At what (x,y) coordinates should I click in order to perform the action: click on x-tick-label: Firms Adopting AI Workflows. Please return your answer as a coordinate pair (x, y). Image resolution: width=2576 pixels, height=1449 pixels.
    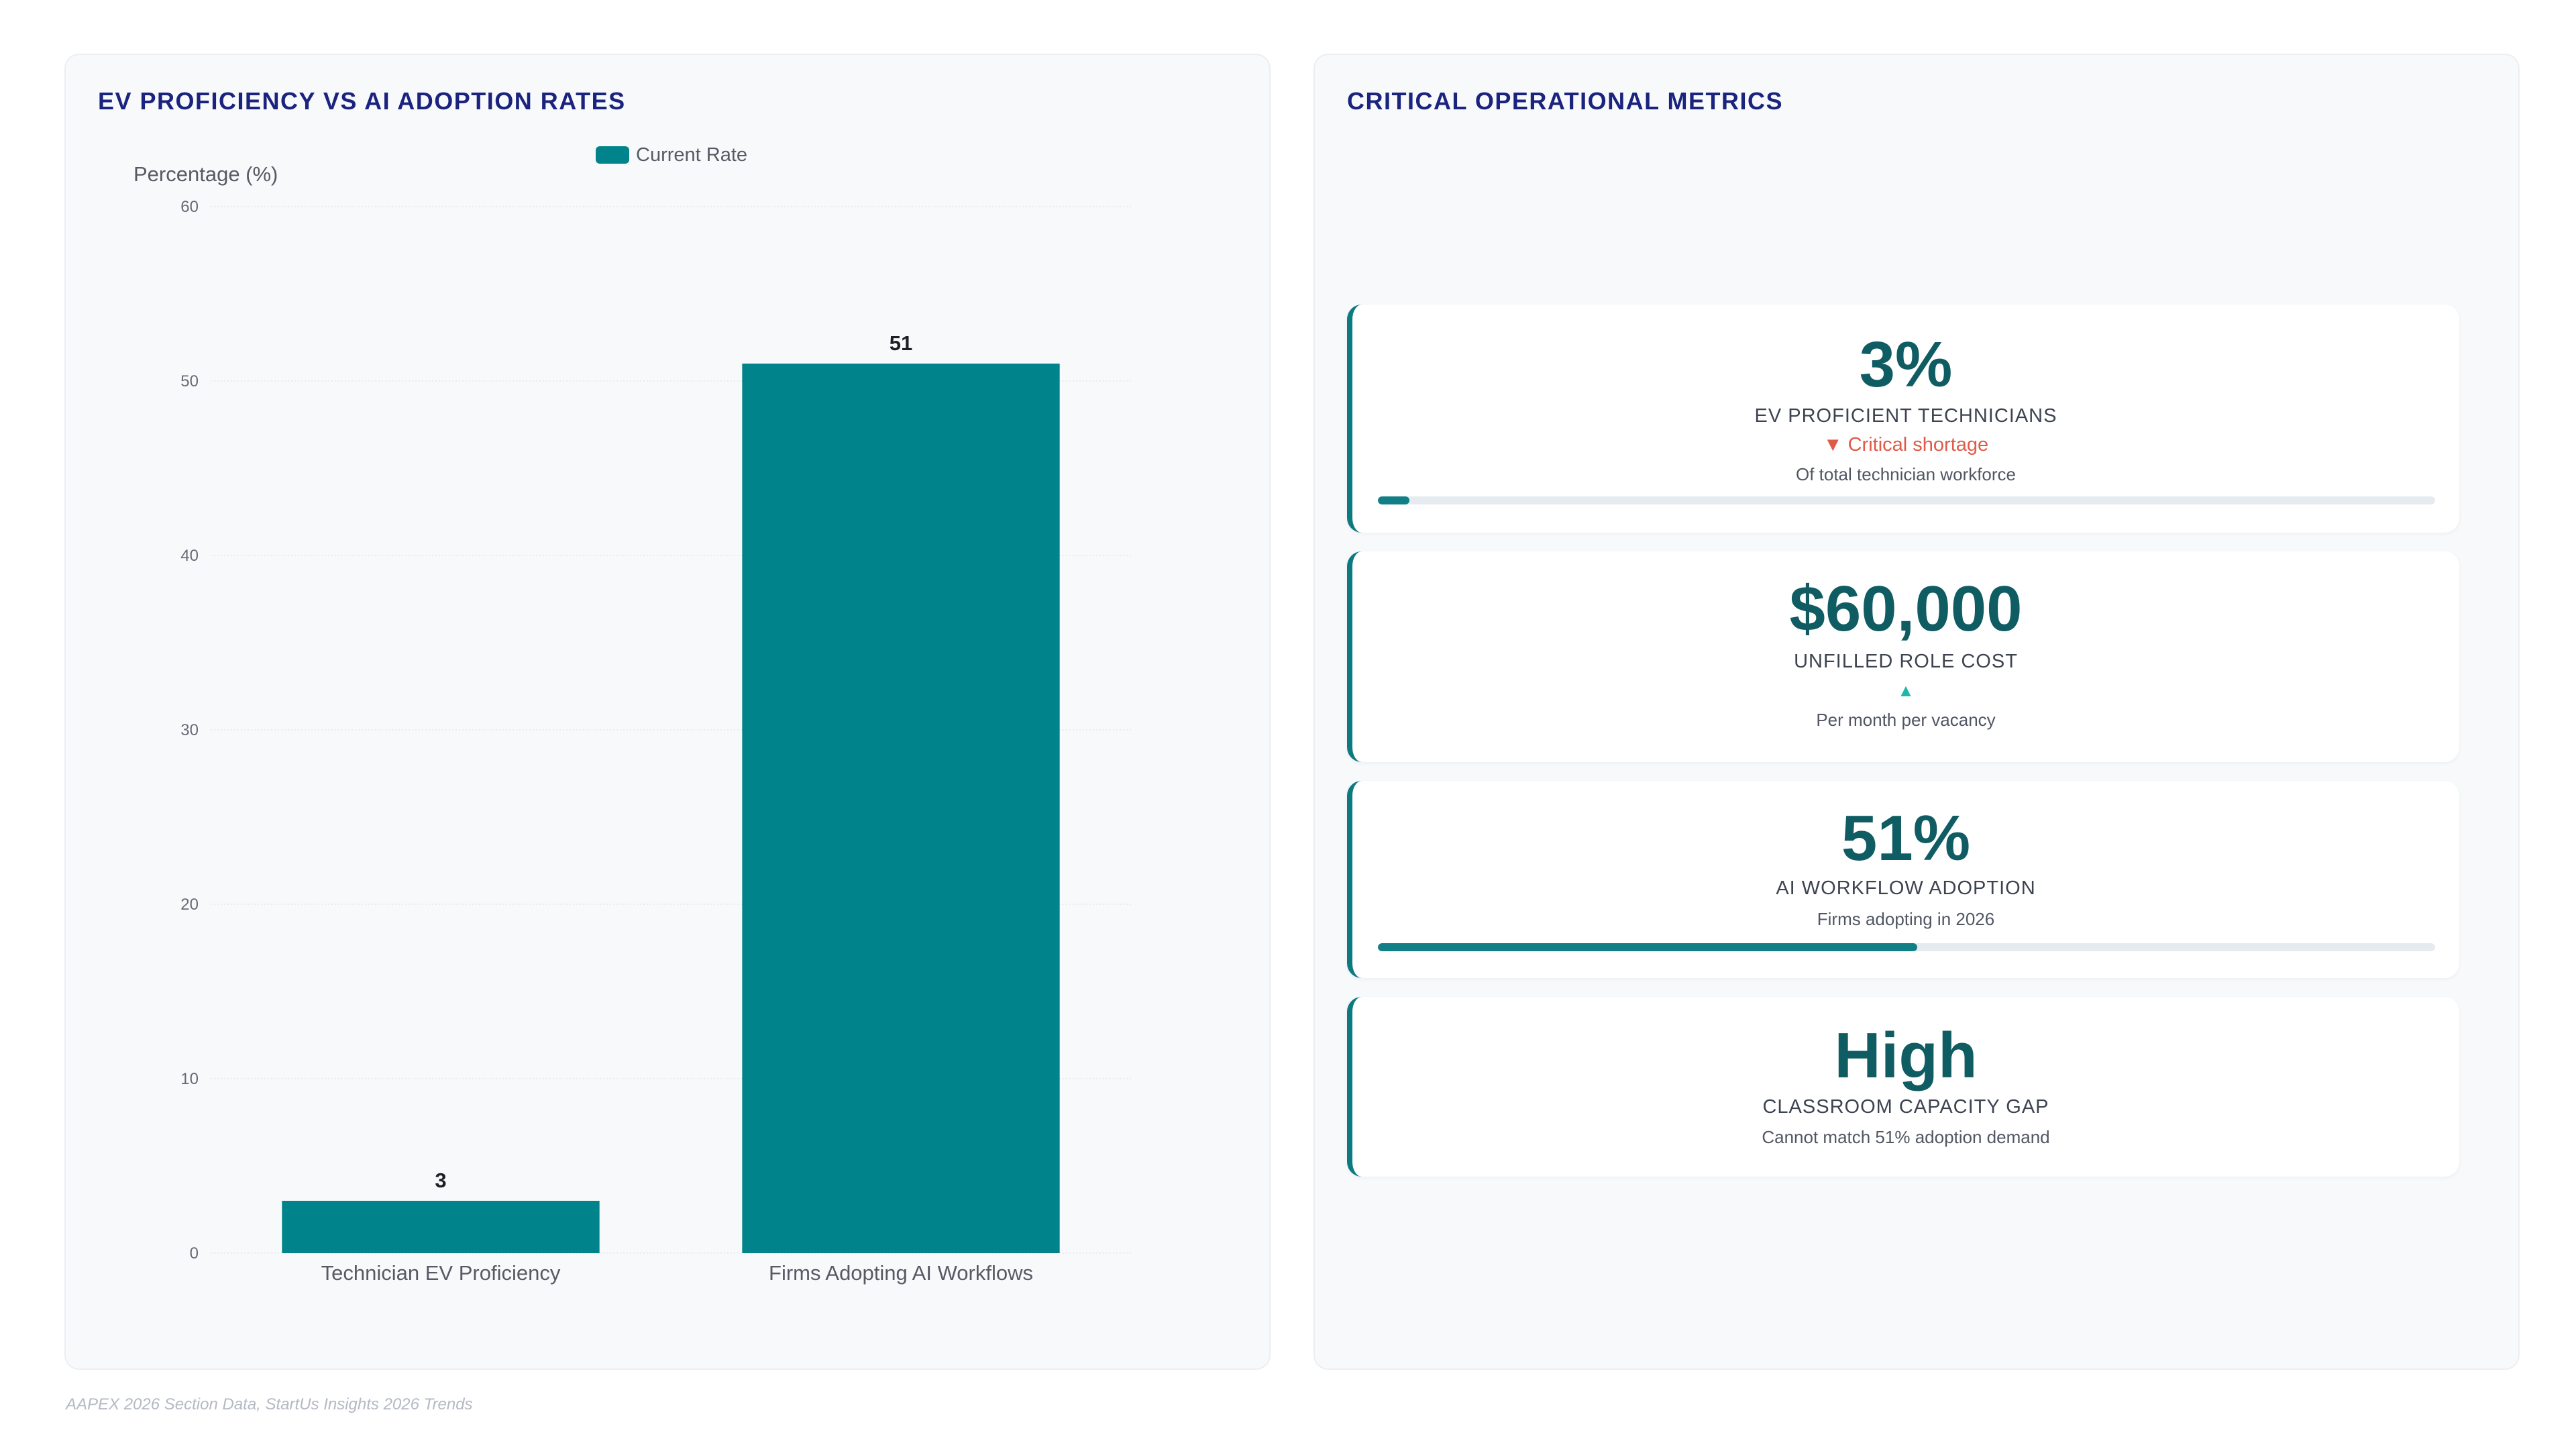
    Looking at the image, I should click on (901, 1273).